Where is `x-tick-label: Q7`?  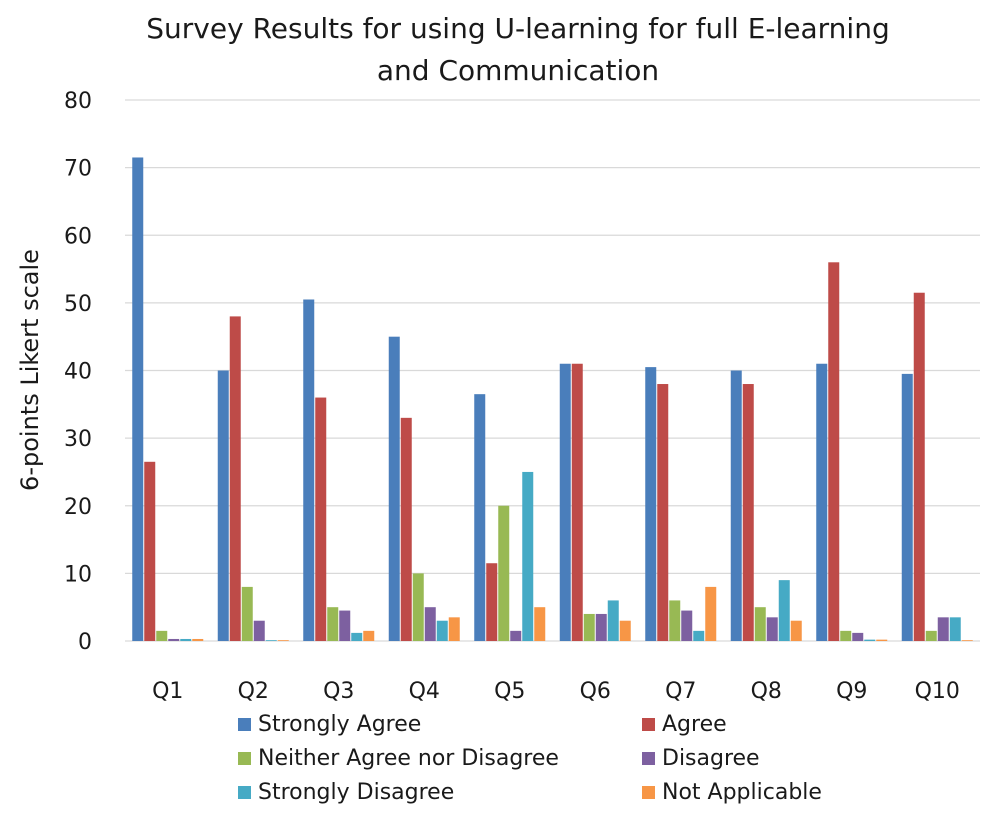
x-tick-label: Q7 is located at coordinates (680, 691).